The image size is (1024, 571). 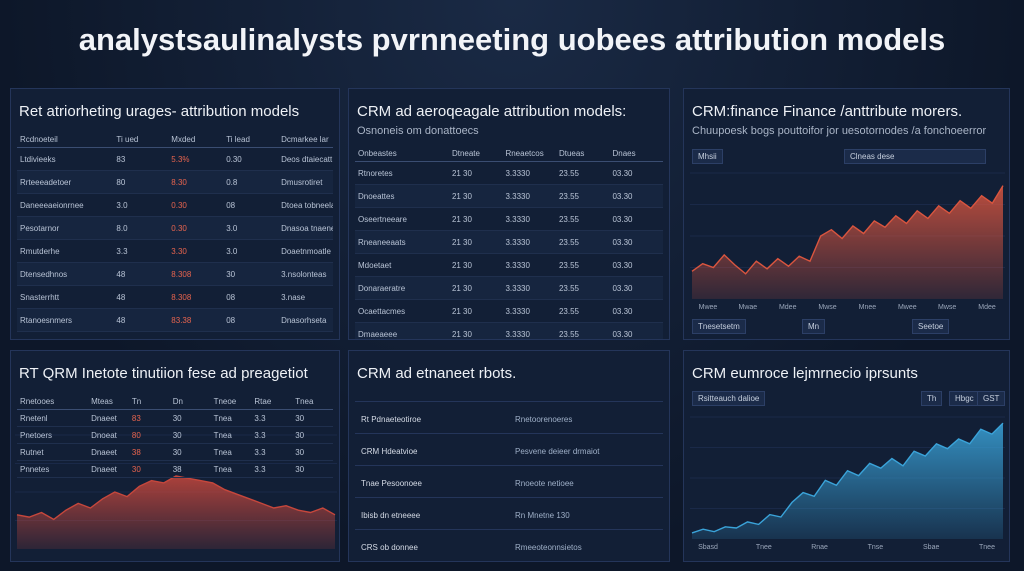 I want to click on table-cell: 83.38, so click(x=181, y=320).